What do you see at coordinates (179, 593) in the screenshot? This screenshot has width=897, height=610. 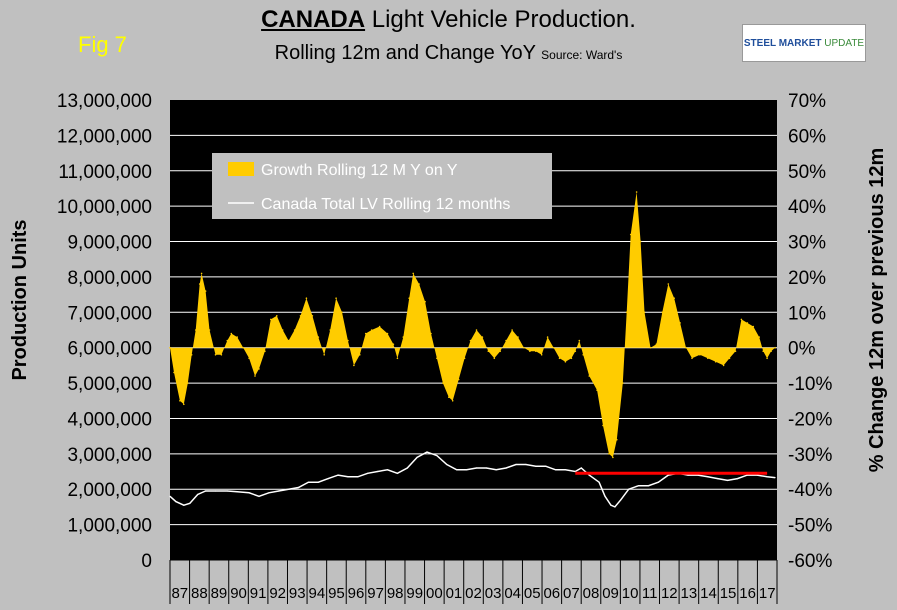 I see `x-tick-label: 87` at bounding box center [179, 593].